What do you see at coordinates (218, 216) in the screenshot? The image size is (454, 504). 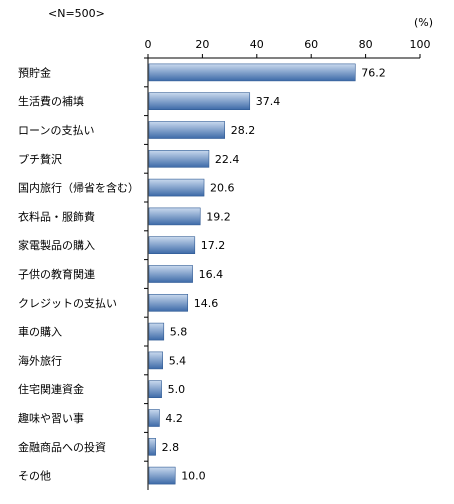 I see `bar-value-label: 19.2` at bounding box center [218, 216].